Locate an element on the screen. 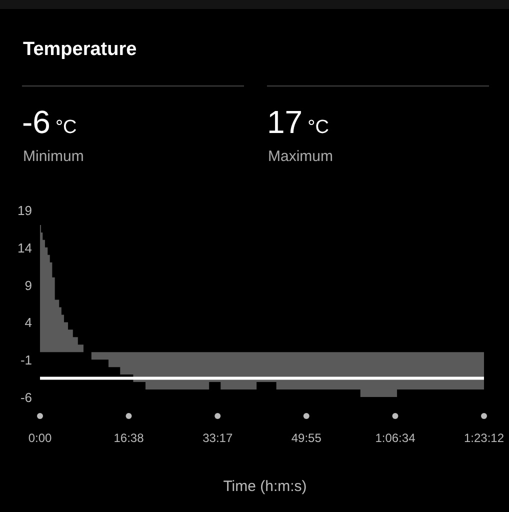 The height and width of the screenshot is (512, 509). y-tick-label: -6 is located at coordinates (26, 397).